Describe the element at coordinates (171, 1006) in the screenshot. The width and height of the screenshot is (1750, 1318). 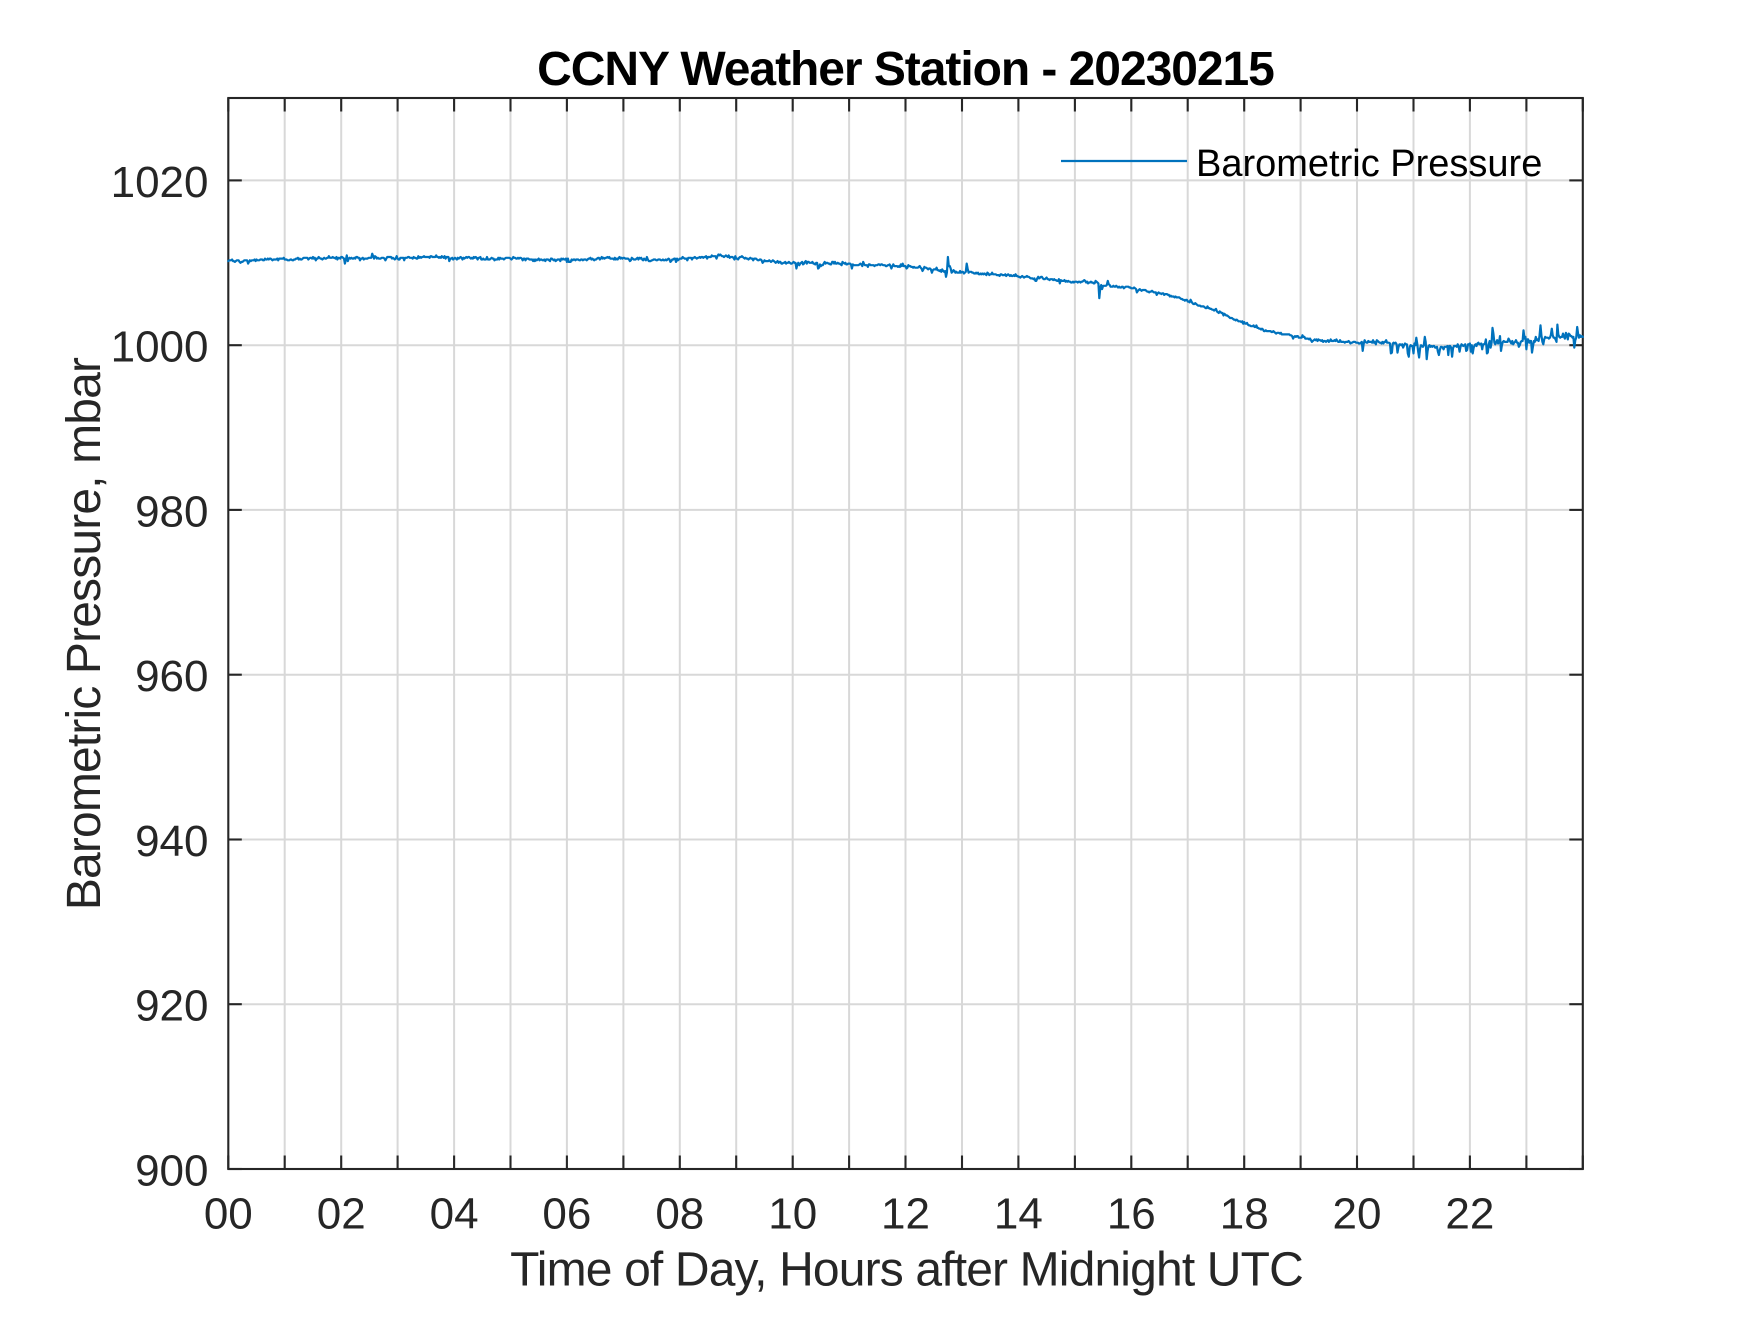
I see `svg-text: 920` at that location.